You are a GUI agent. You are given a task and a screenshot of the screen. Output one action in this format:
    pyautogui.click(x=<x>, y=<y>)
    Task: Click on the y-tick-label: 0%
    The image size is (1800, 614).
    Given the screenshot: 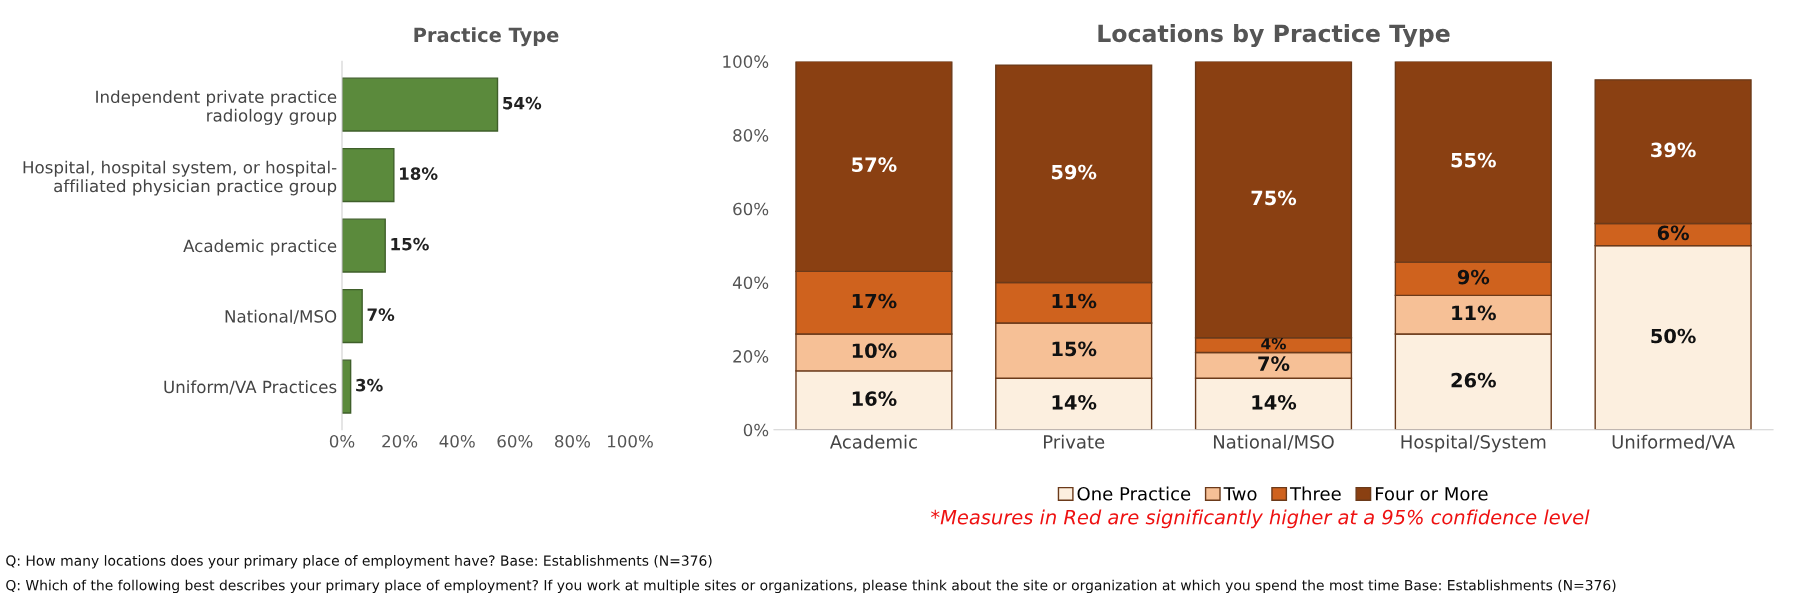 What is the action you would take?
    pyautogui.click(x=756, y=430)
    